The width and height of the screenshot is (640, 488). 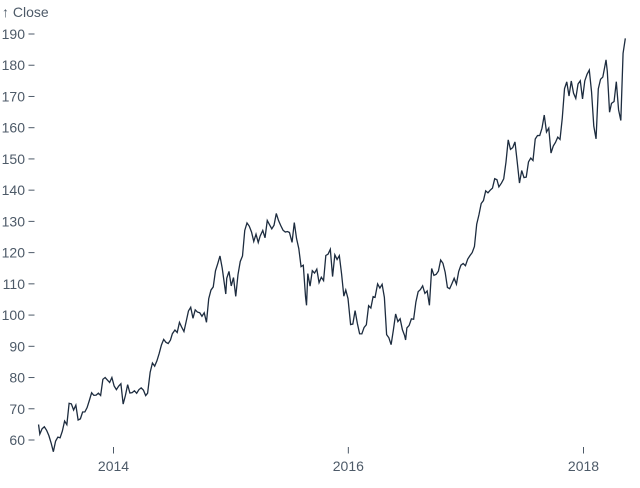 I want to click on y-axis-title: ↑ Close, so click(x=25, y=12).